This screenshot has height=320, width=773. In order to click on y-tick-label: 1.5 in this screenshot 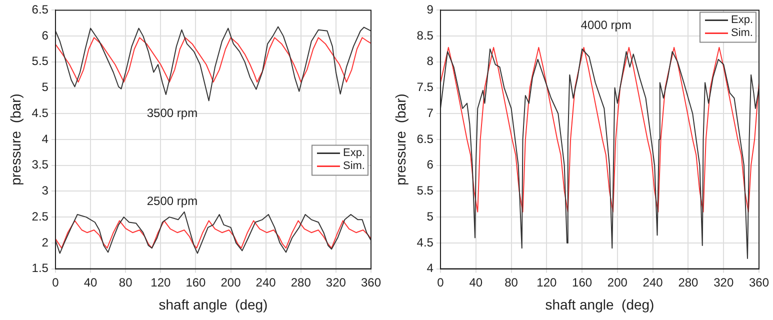, I will do `click(40, 268)`.